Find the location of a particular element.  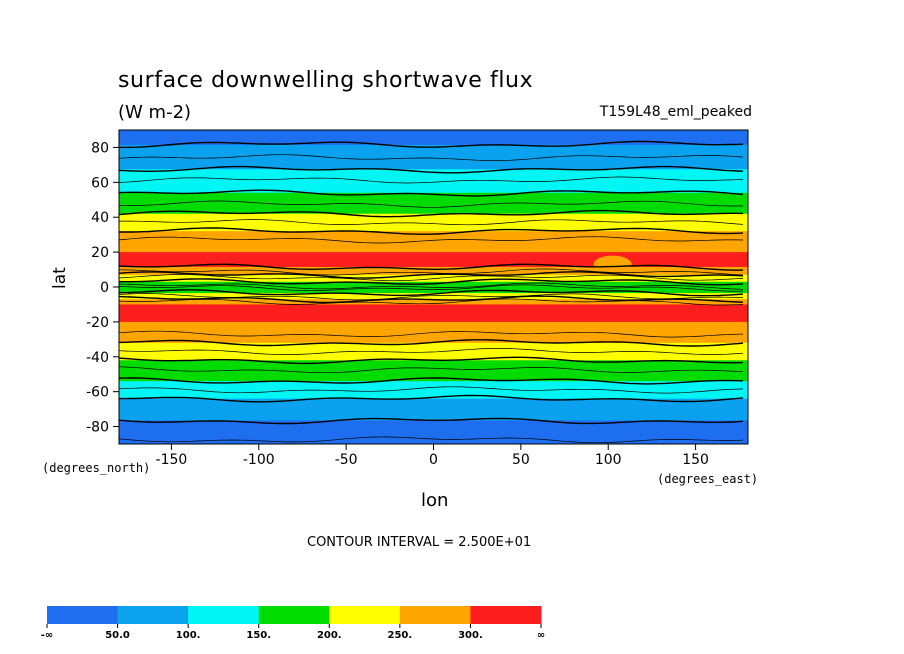

colorbar-label: ∞ is located at coordinates (541, 635).